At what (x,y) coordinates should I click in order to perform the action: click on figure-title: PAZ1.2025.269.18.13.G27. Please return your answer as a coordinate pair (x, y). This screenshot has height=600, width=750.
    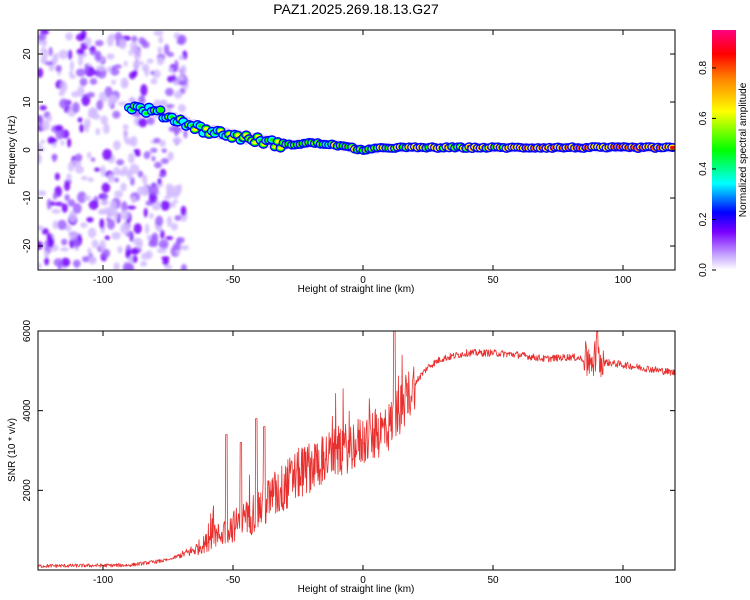
    Looking at the image, I should click on (356, 9).